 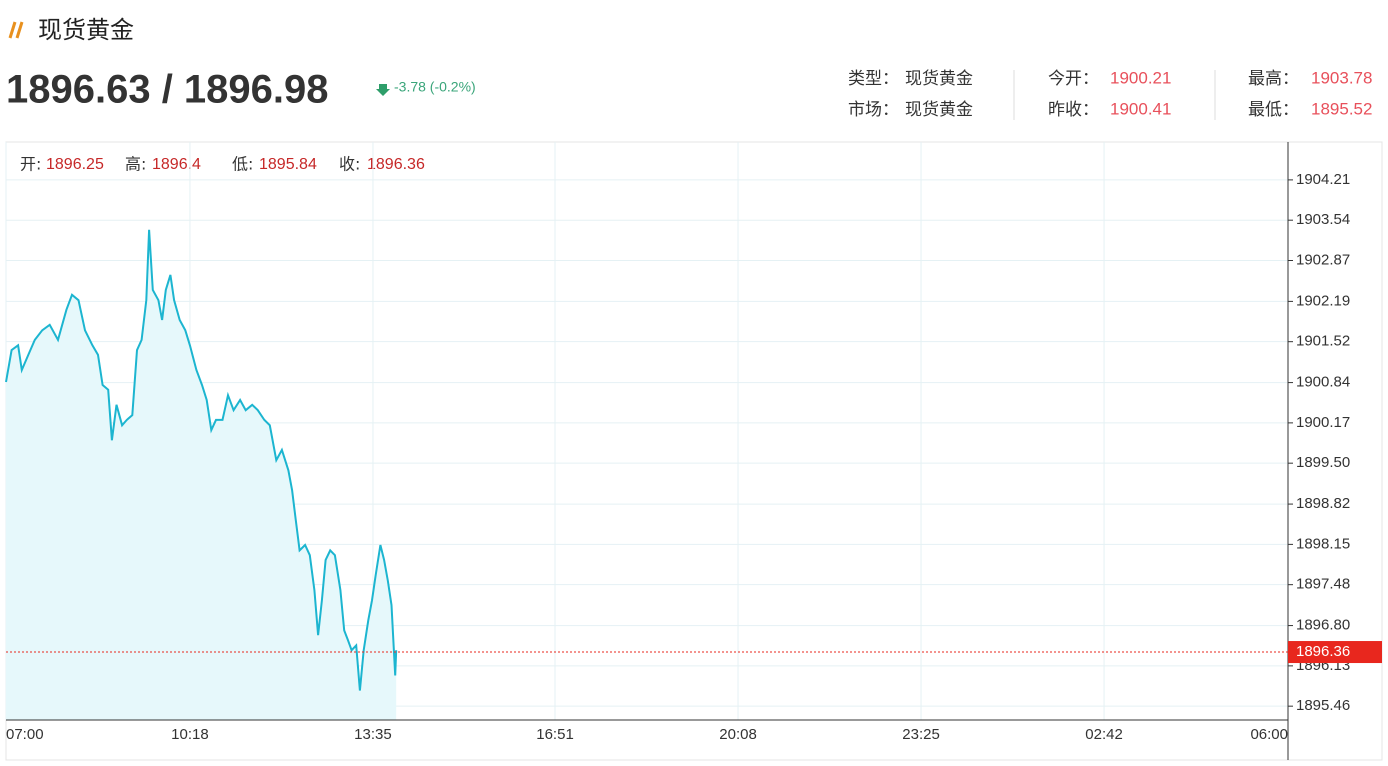 What do you see at coordinates (1341, 77) in the screenshot?
I see `info-value: 1903.78` at bounding box center [1341, 77].